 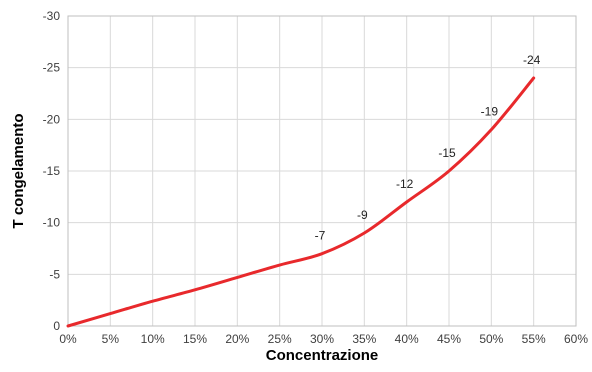 What do you see at coordinates (362, 215) in the screenshot?
I see `data-label: -9` at bounding box center [362, 215].